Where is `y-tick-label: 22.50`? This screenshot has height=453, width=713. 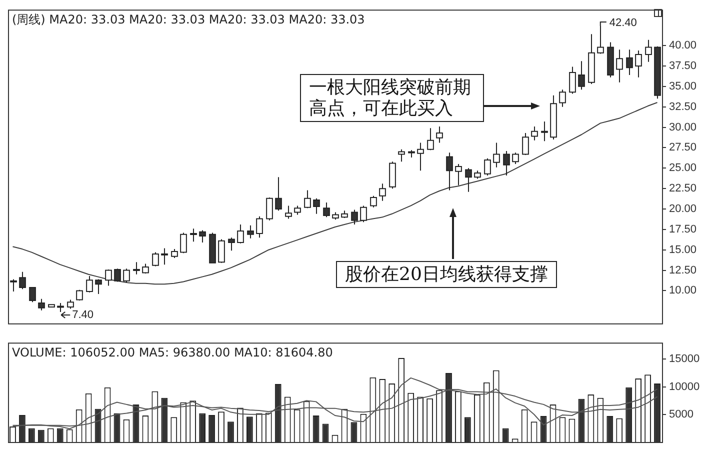 y-tick-label: 22.50 is located at coordinates (683, 188).